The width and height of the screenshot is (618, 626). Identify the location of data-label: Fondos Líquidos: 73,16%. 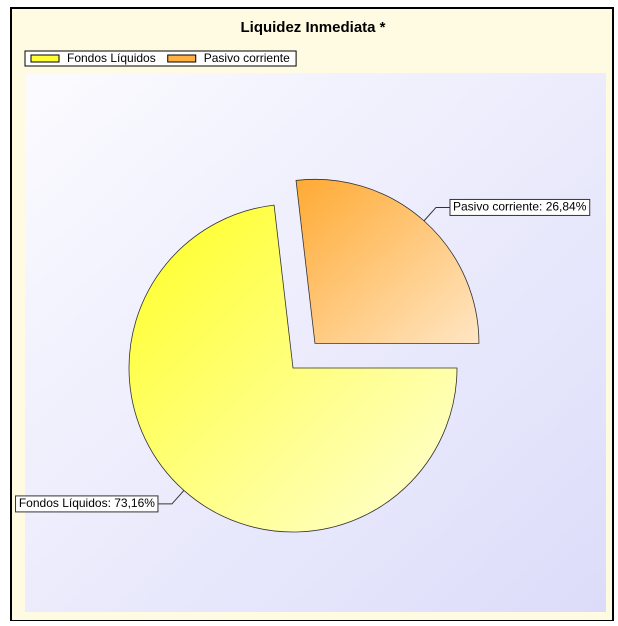
(87, 503).